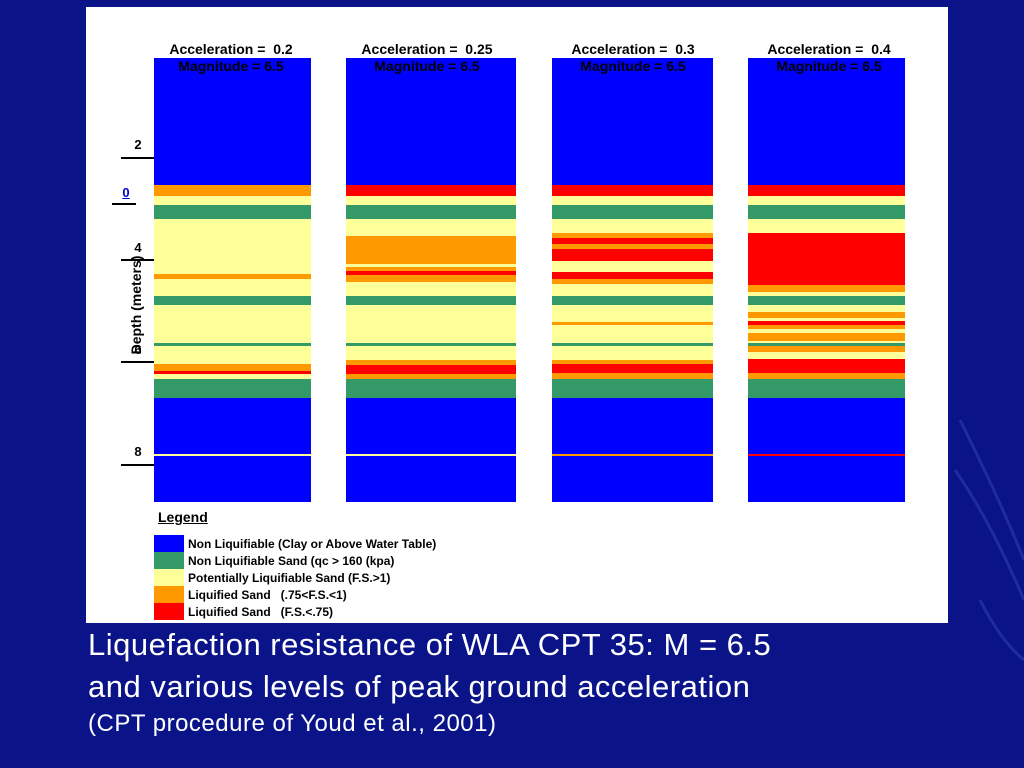 This screenshot has width=1024, height=768. I want to click on column-title-1: Acceleration = 0.2 Magnitude = 6.5, so click(231, 57).